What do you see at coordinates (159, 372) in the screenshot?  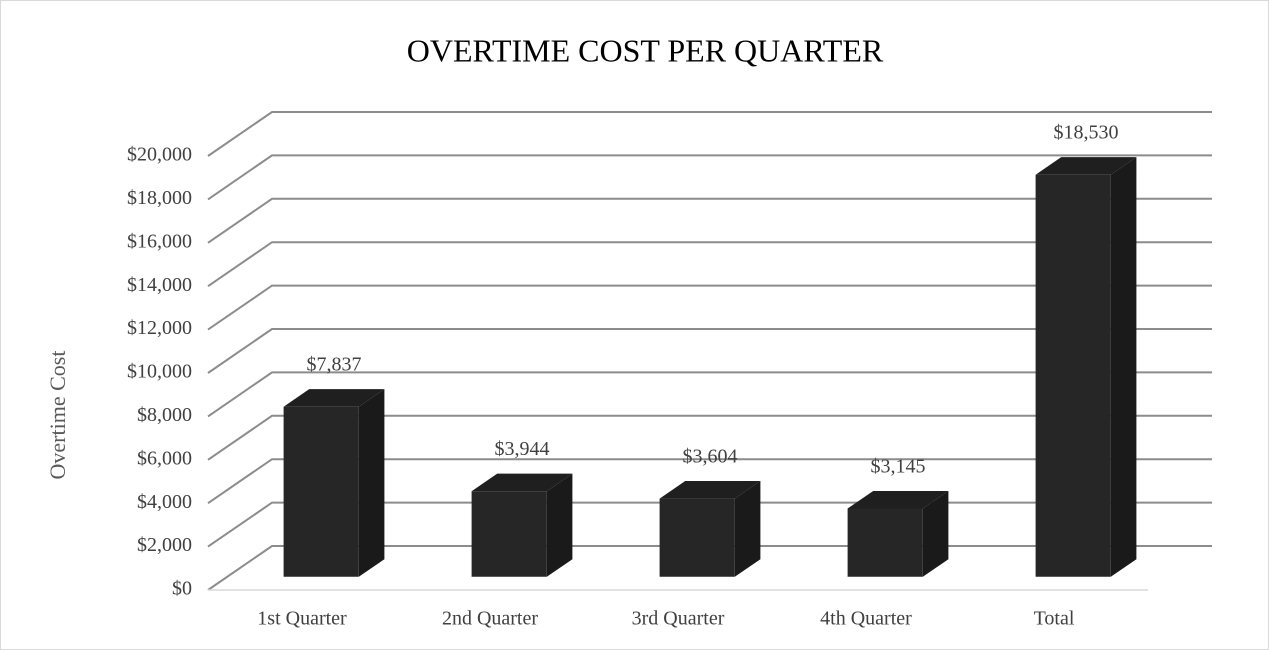 I see `y-tick-label: $10,000` at bounding box center [159, 372].